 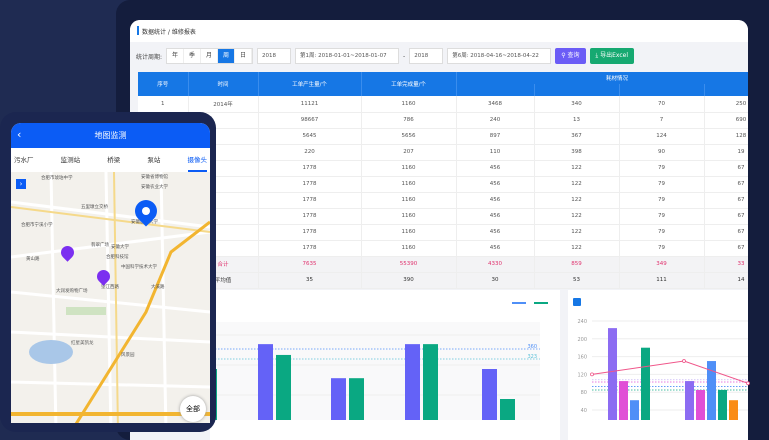 What do you see at coordinates (110, 135) in the screenshot?
I see `map-title: 地图监测` at bounding box center [110, 135].